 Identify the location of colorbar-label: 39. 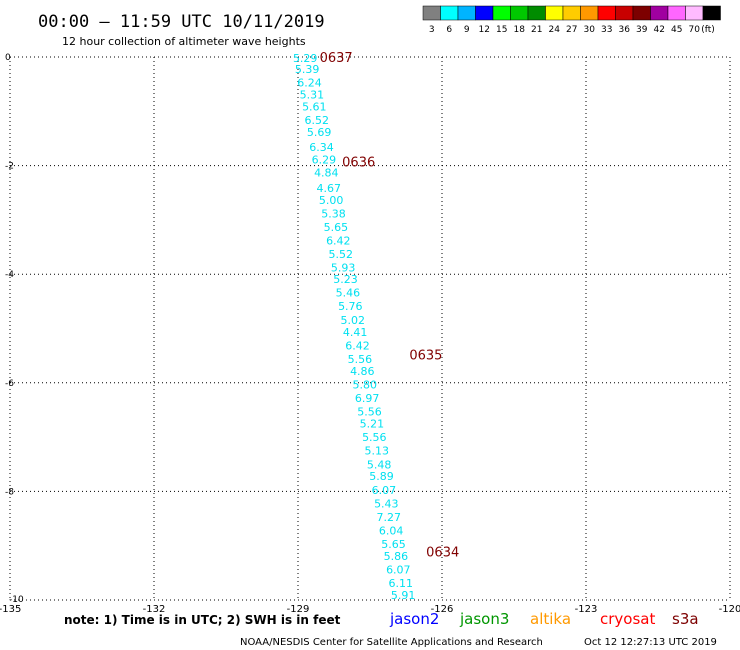
(642, 30).